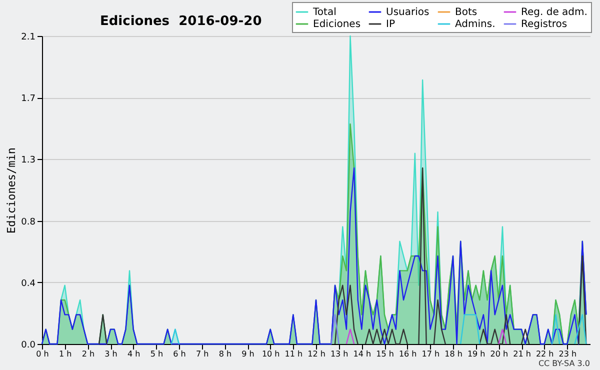 Image resolution: width=600 pixels, height=370 pixels. I want to click on y-tick-label: 1.3, so click(28, 161).